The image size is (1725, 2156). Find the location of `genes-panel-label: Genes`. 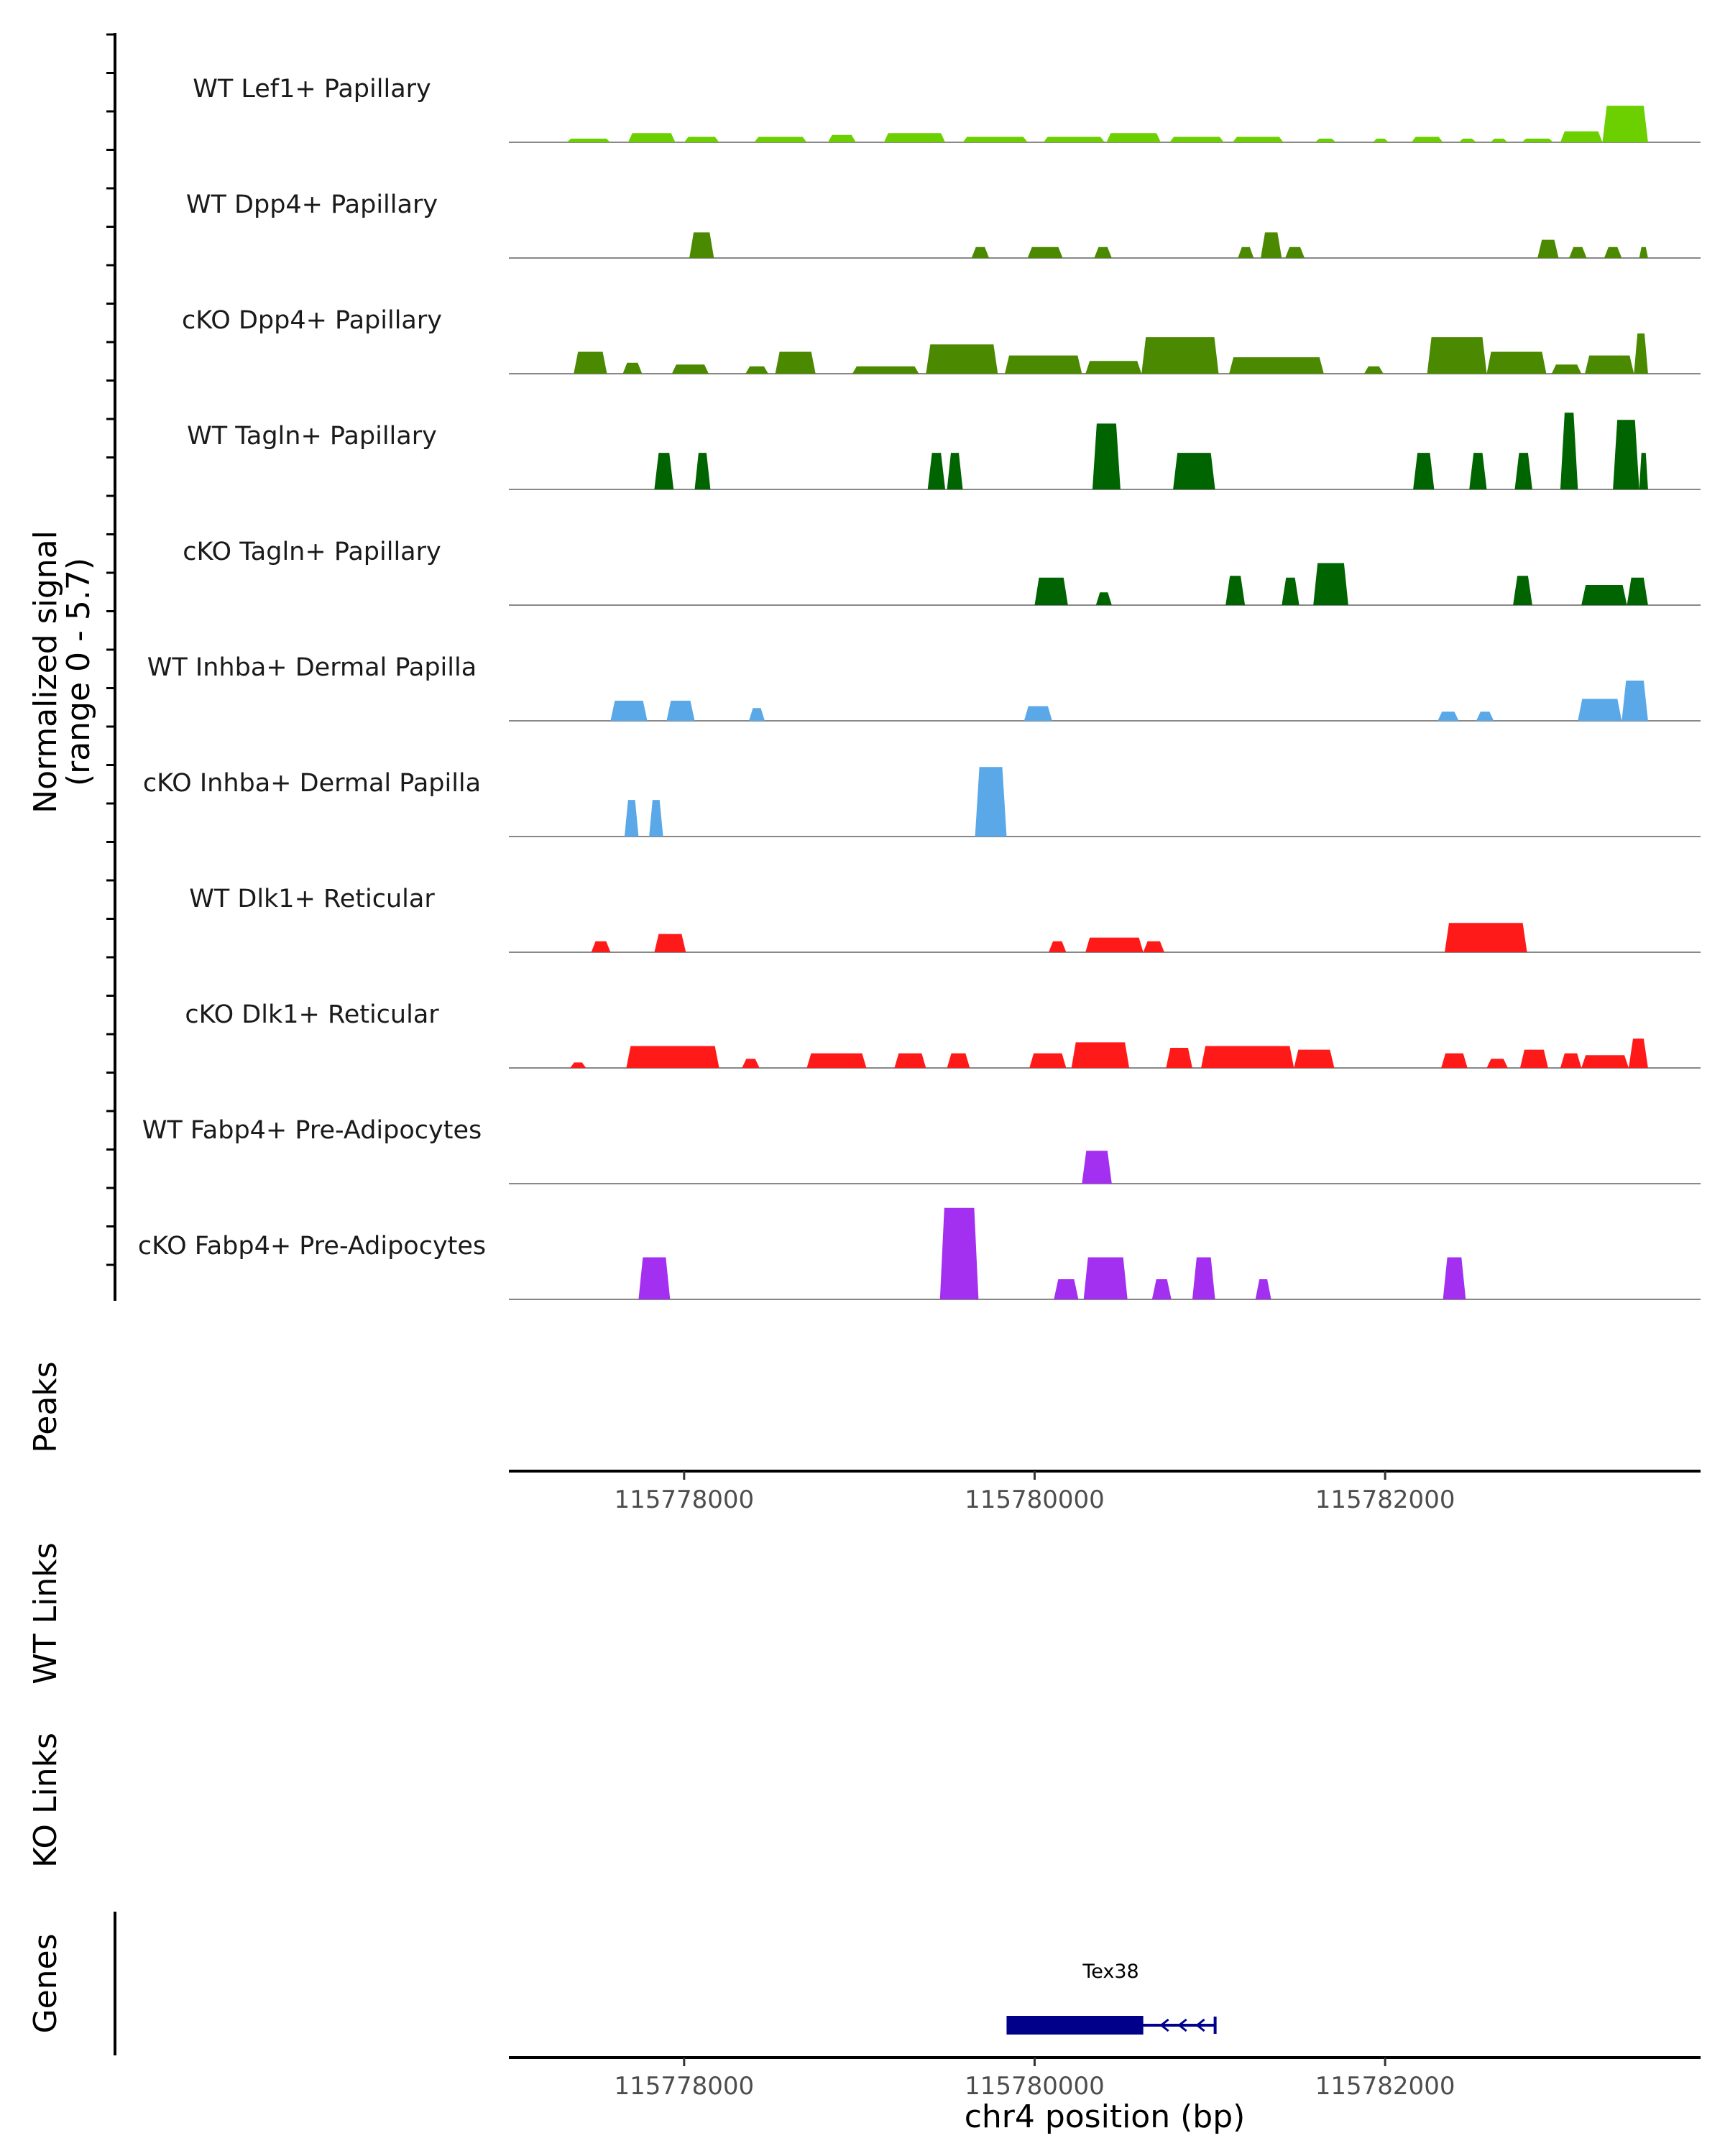

genes-panel-label: Genes is located at coordinates (45, 1983).